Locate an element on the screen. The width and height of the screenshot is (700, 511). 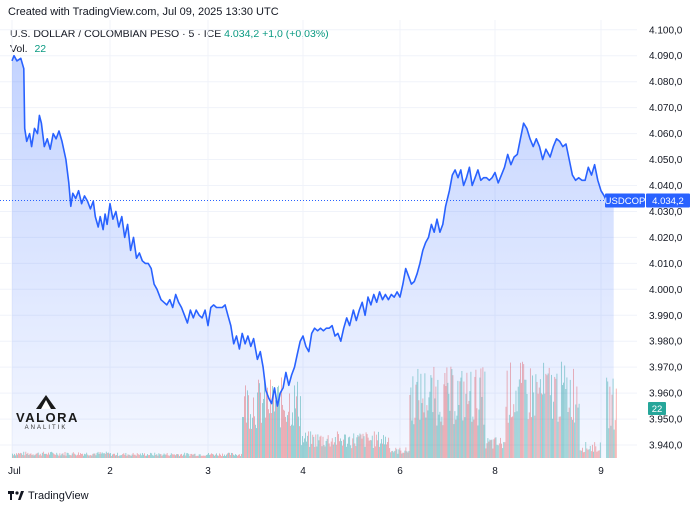
y-tick-label: 4.050,0 is located at coordinates (666, 160).